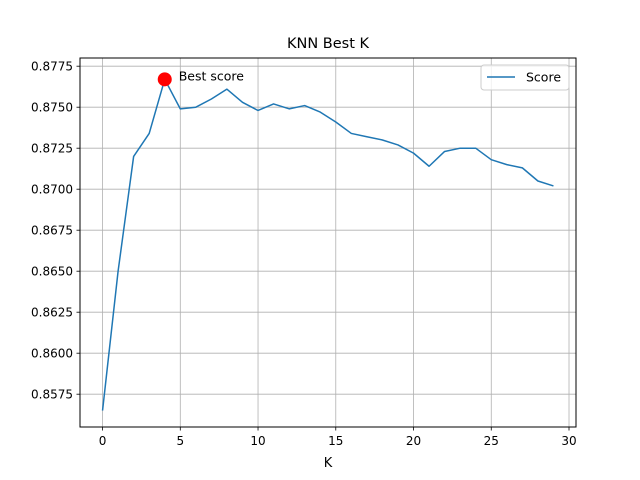 This screenshot has width=640, height=480. I want to click on x-tick-label: 30, so click(568, 441).